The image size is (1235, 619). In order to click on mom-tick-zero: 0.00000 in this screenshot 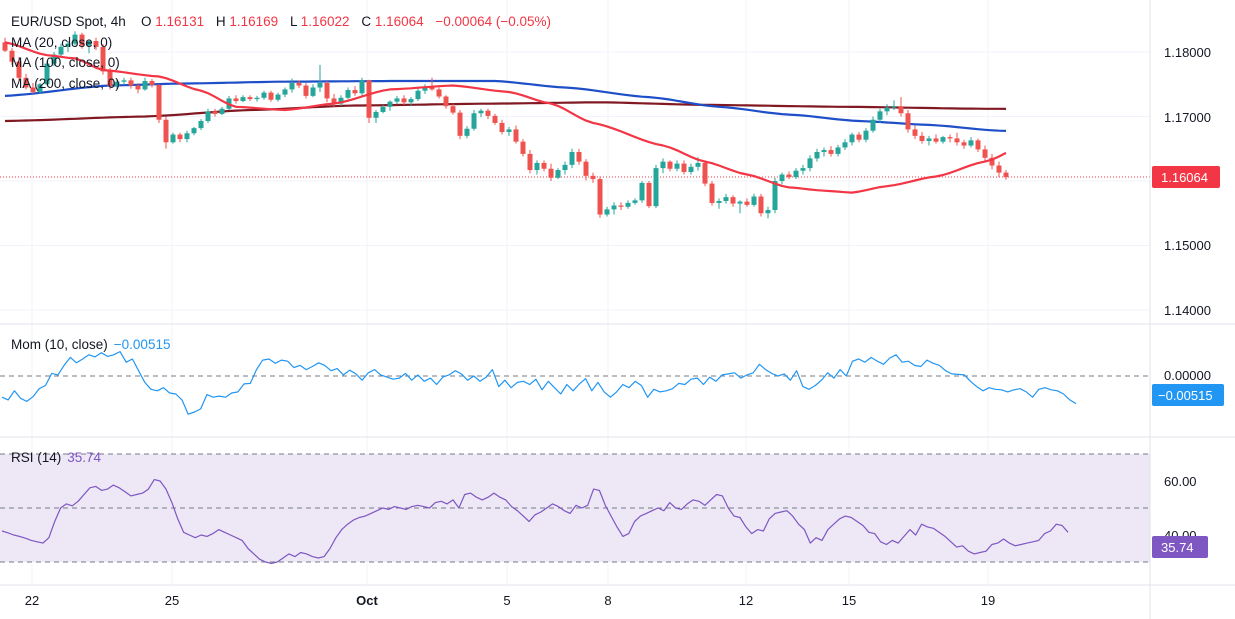, I will do `click(1187, 375)`.